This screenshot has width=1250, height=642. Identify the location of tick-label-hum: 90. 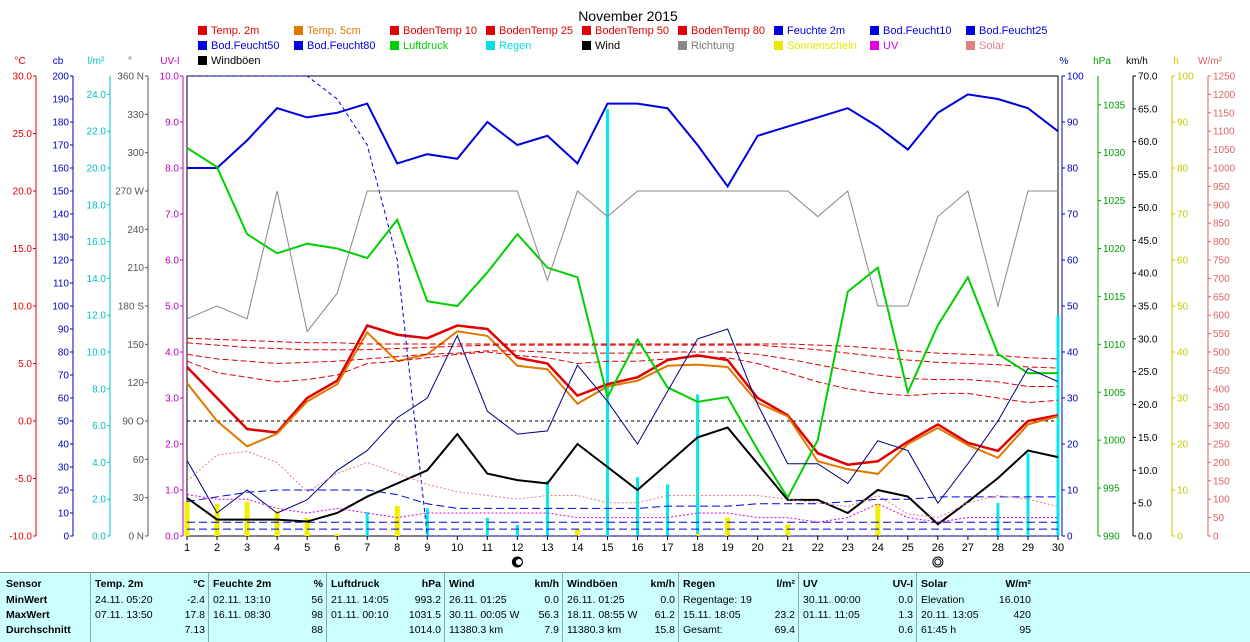
(1073, 123).